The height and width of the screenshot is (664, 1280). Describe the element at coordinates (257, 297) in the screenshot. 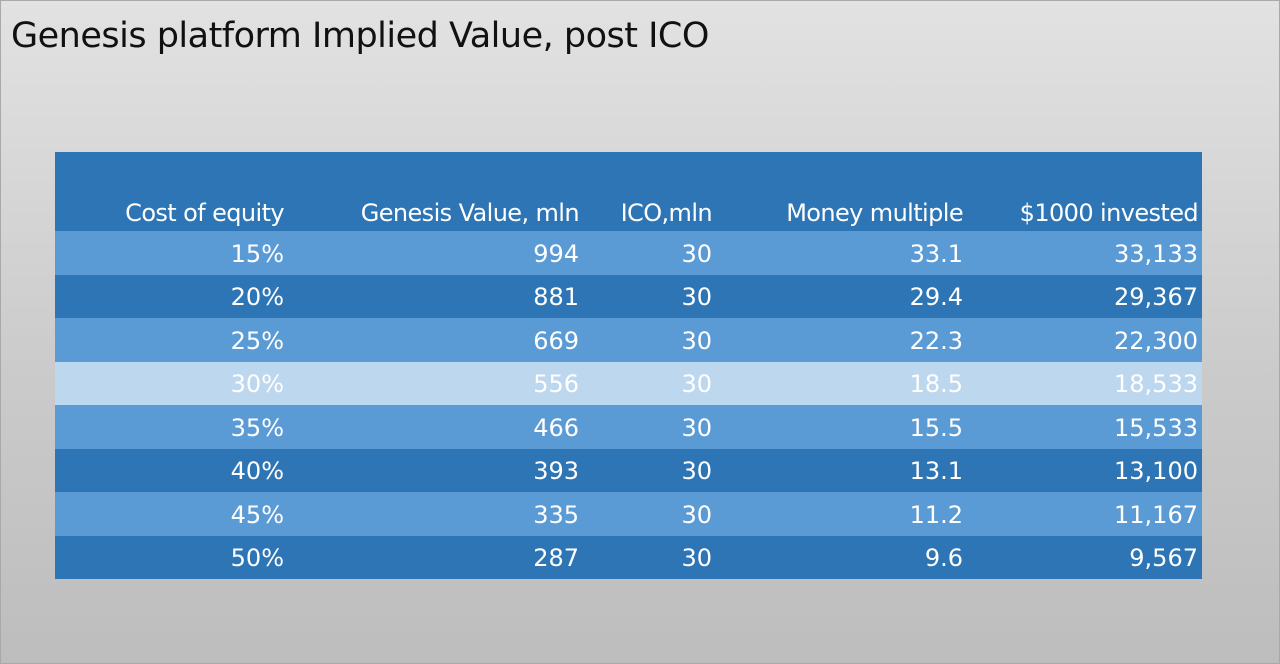

I see `cell-cost-of-equity: 20%` at that location.